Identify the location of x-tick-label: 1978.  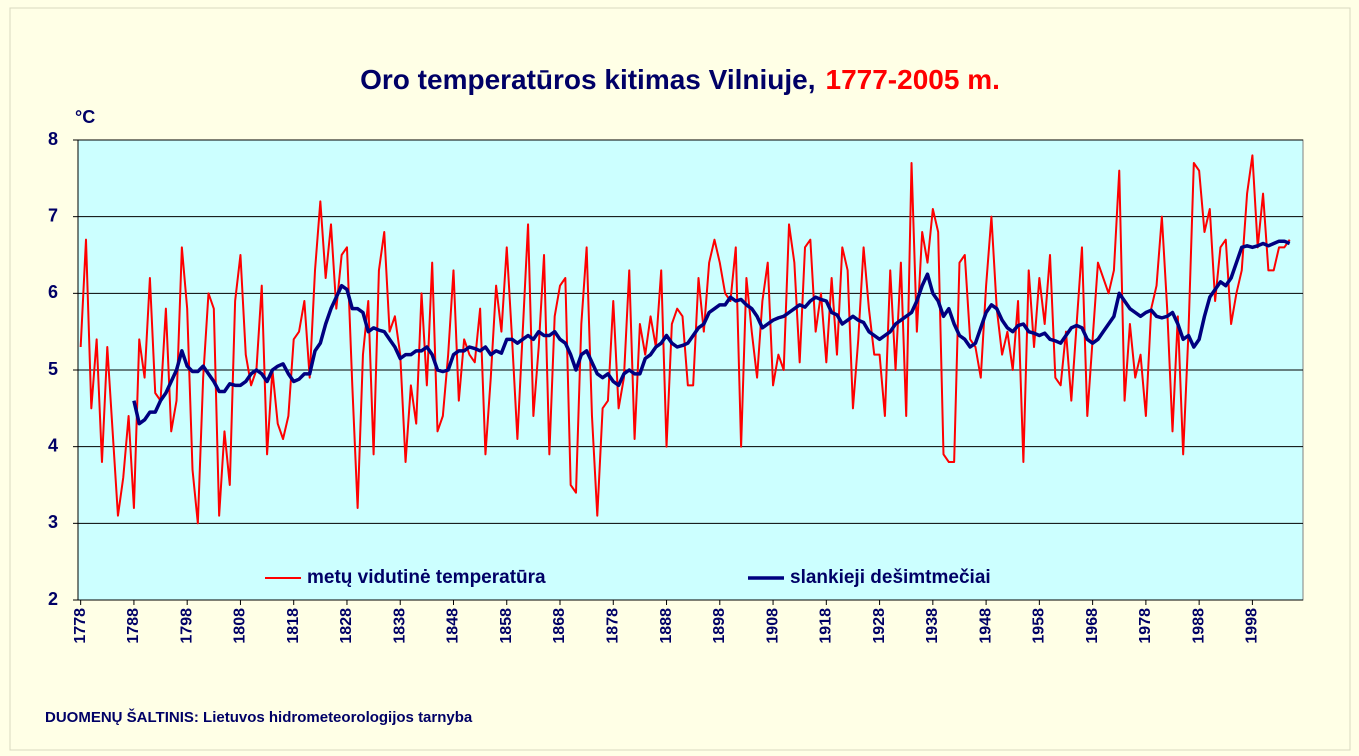
(1145, 626).